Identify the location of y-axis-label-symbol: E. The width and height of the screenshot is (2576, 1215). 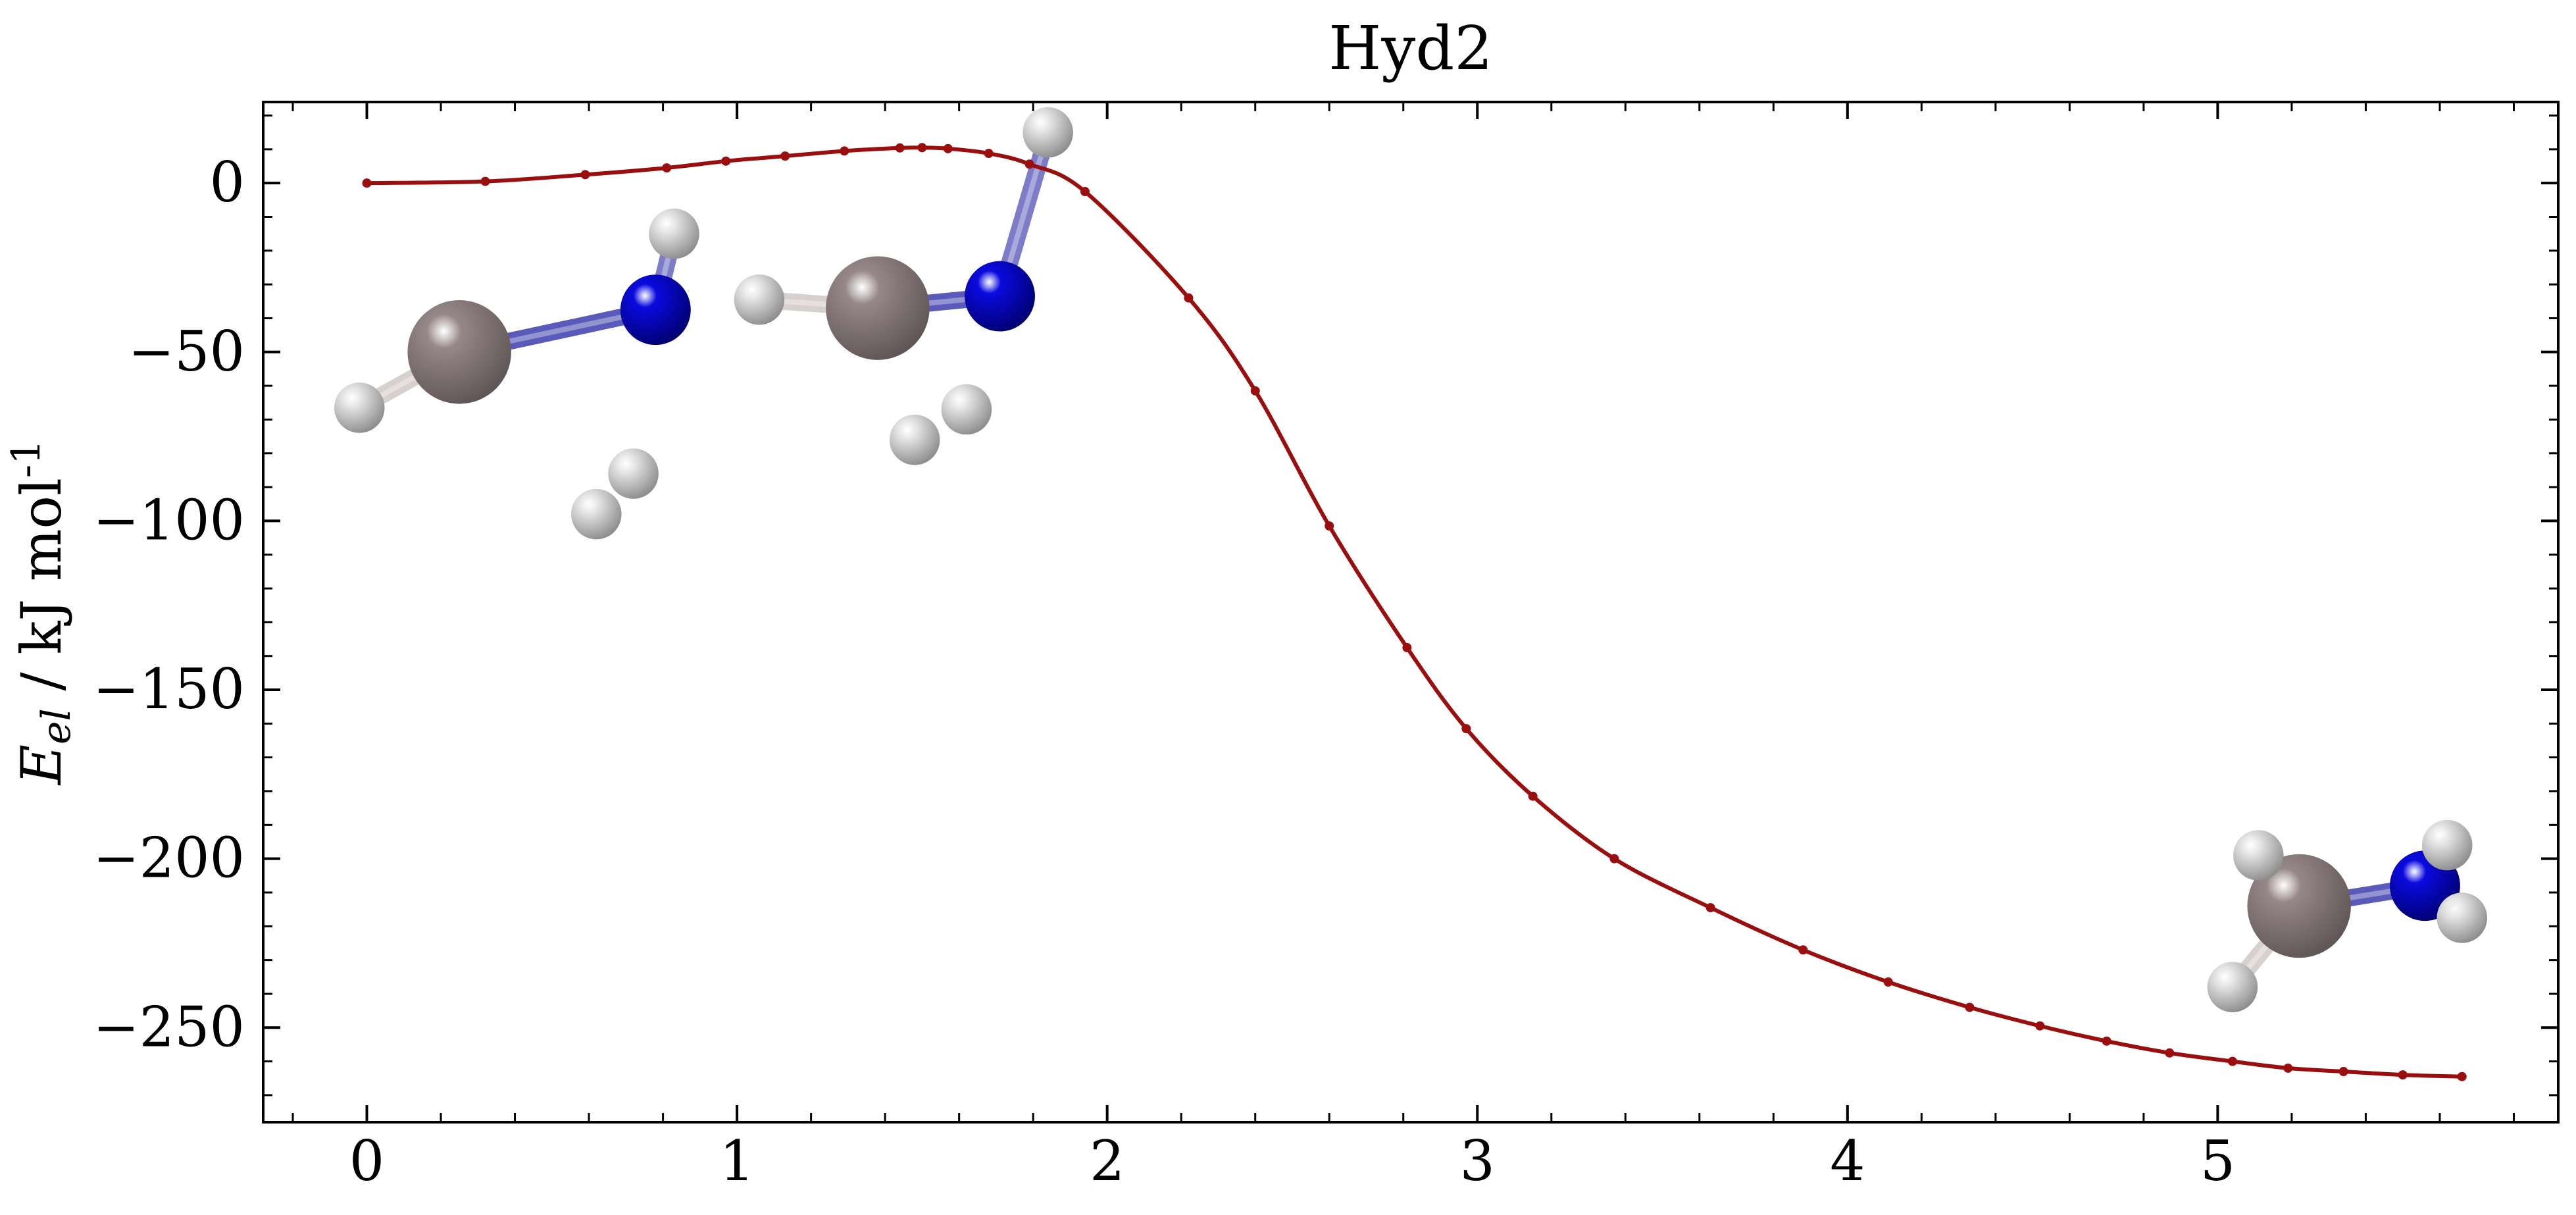
(41, 765).